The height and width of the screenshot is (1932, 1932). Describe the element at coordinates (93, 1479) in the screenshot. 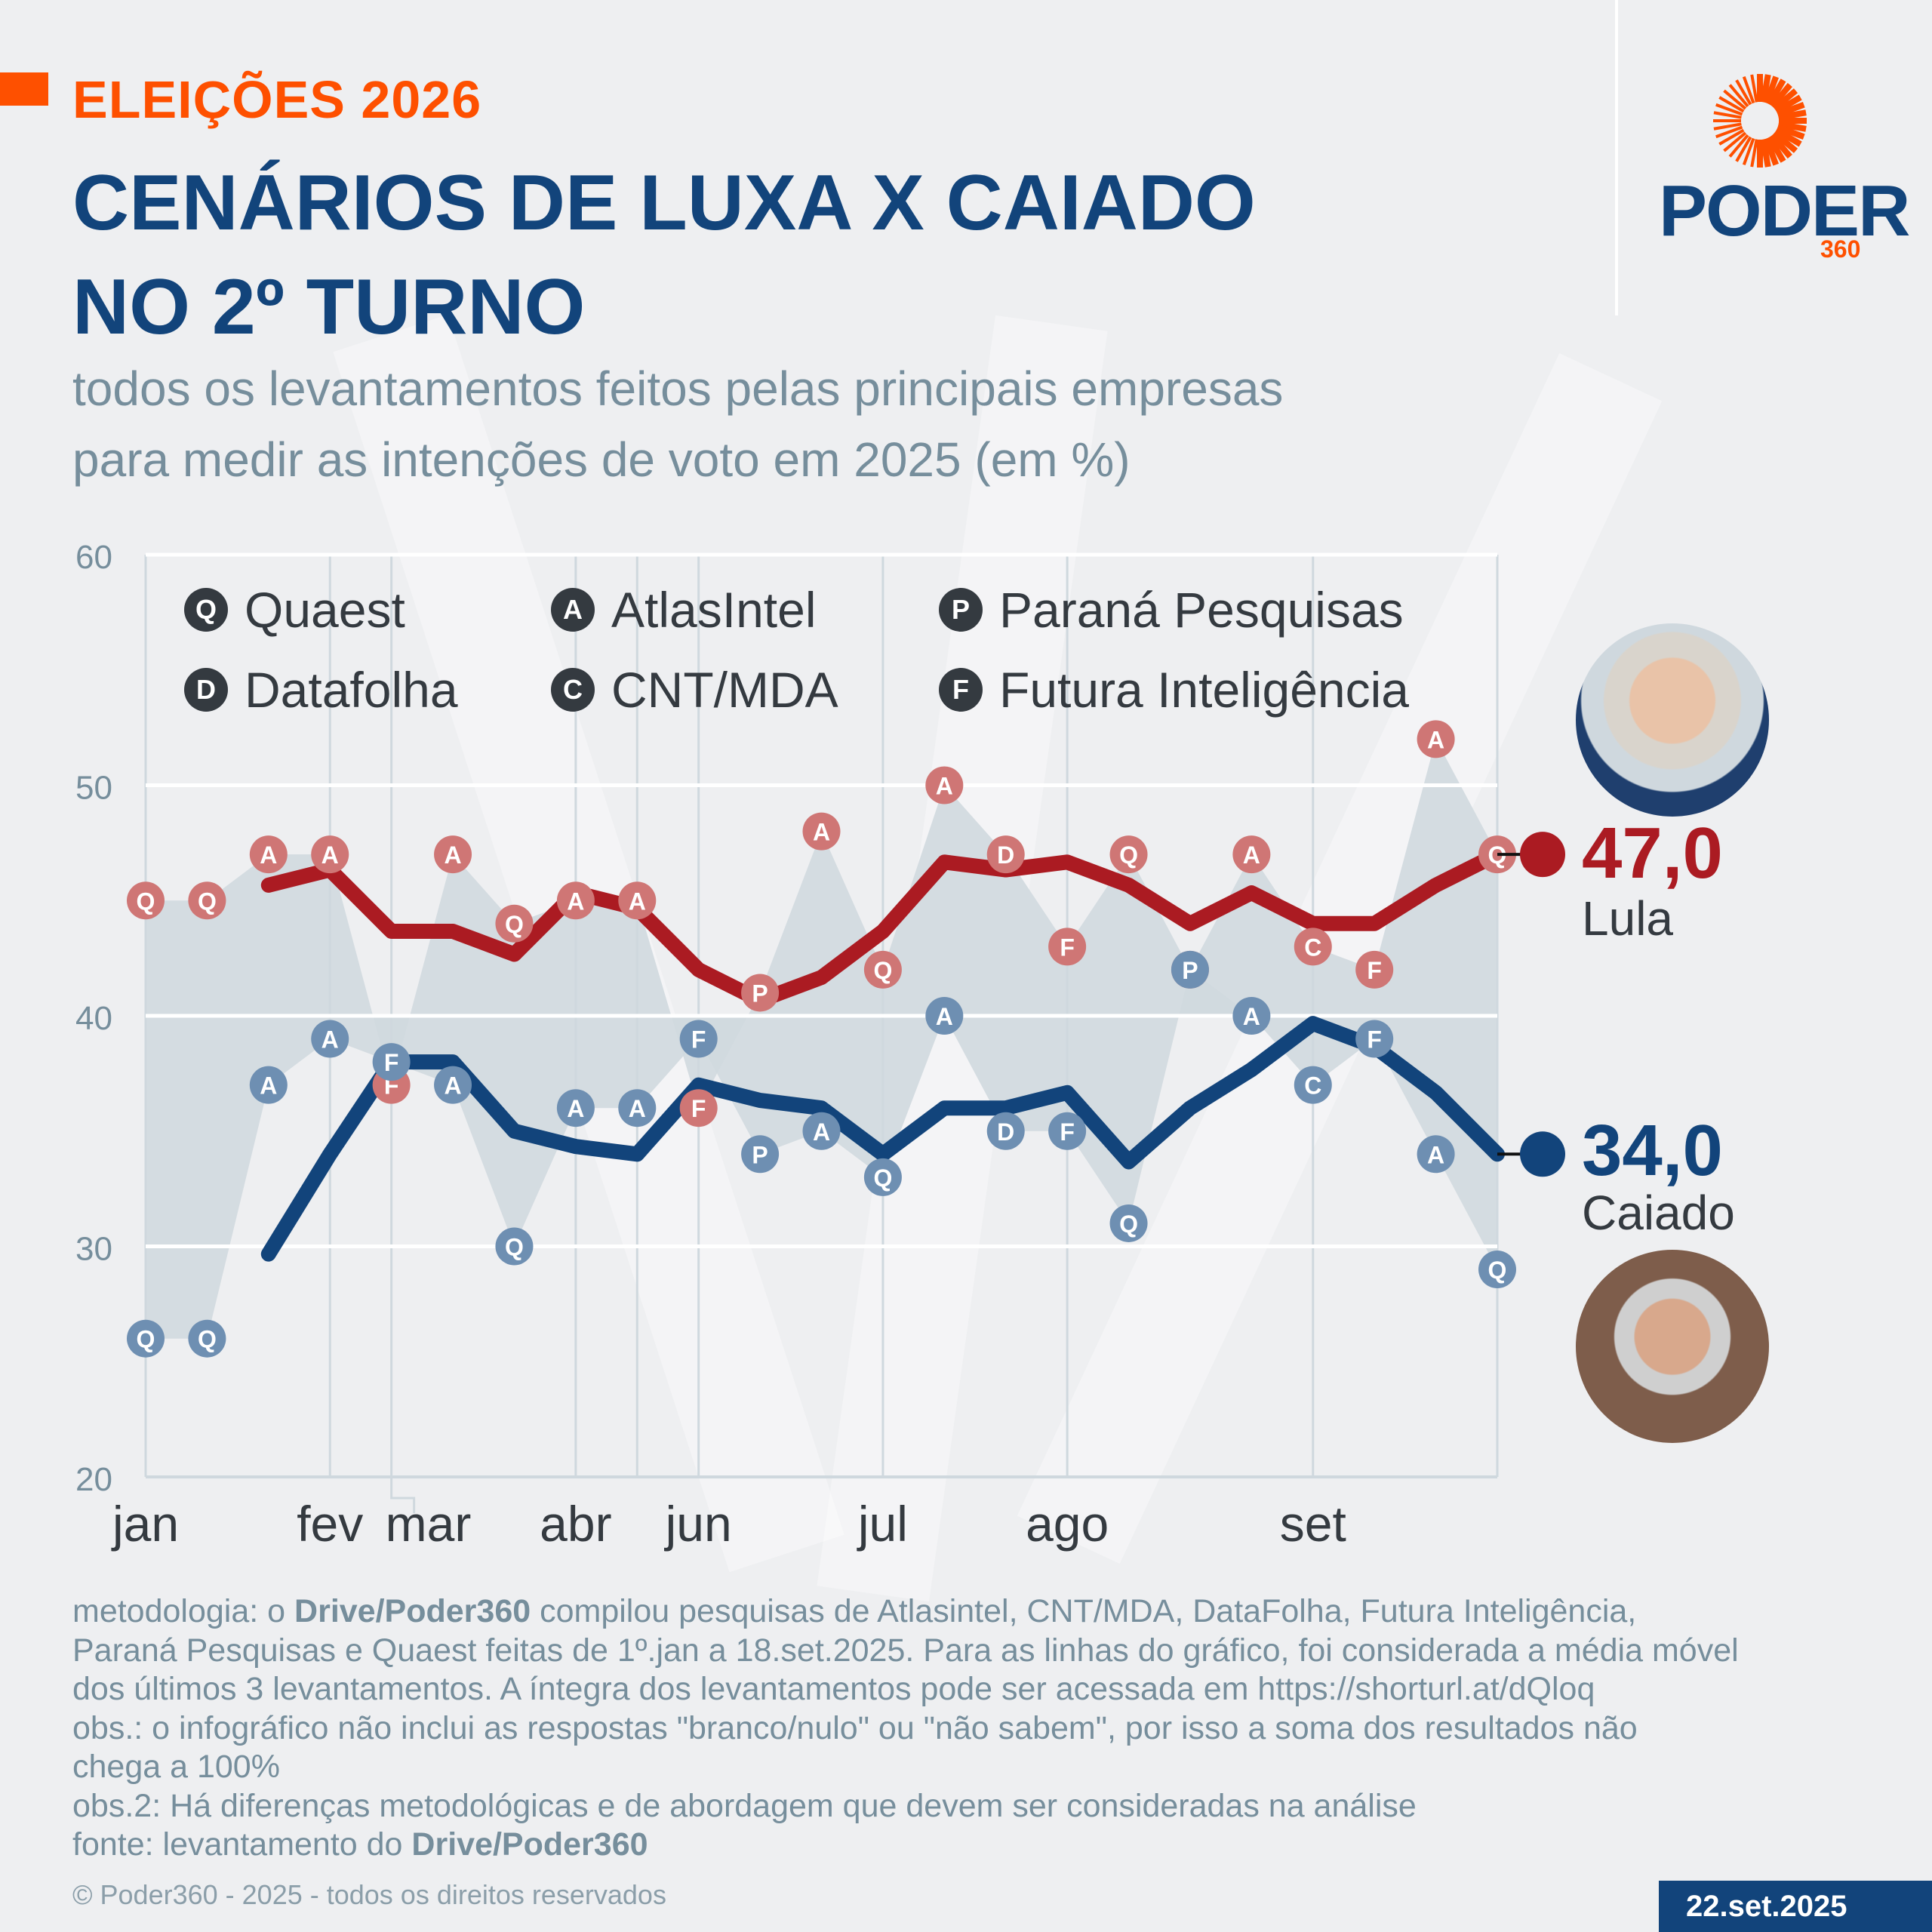

I see `y-tick-label: 20` at that location.